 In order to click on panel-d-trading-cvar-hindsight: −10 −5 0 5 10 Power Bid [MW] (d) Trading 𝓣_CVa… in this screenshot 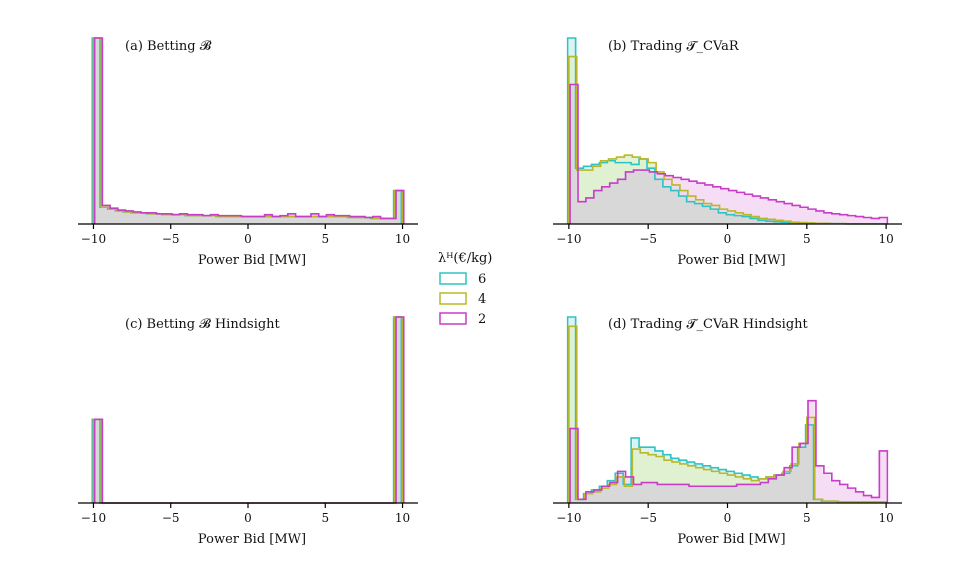, I will do `click(727, 431)`.